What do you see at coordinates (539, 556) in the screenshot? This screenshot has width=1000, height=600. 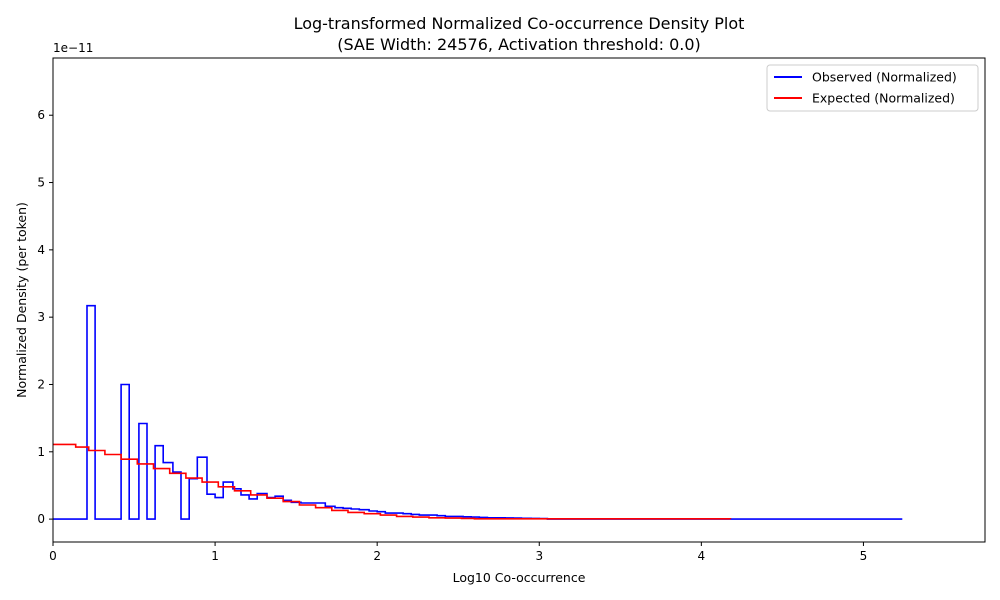 I see `x-tick-label: 3` at bounding box center [539, 556].